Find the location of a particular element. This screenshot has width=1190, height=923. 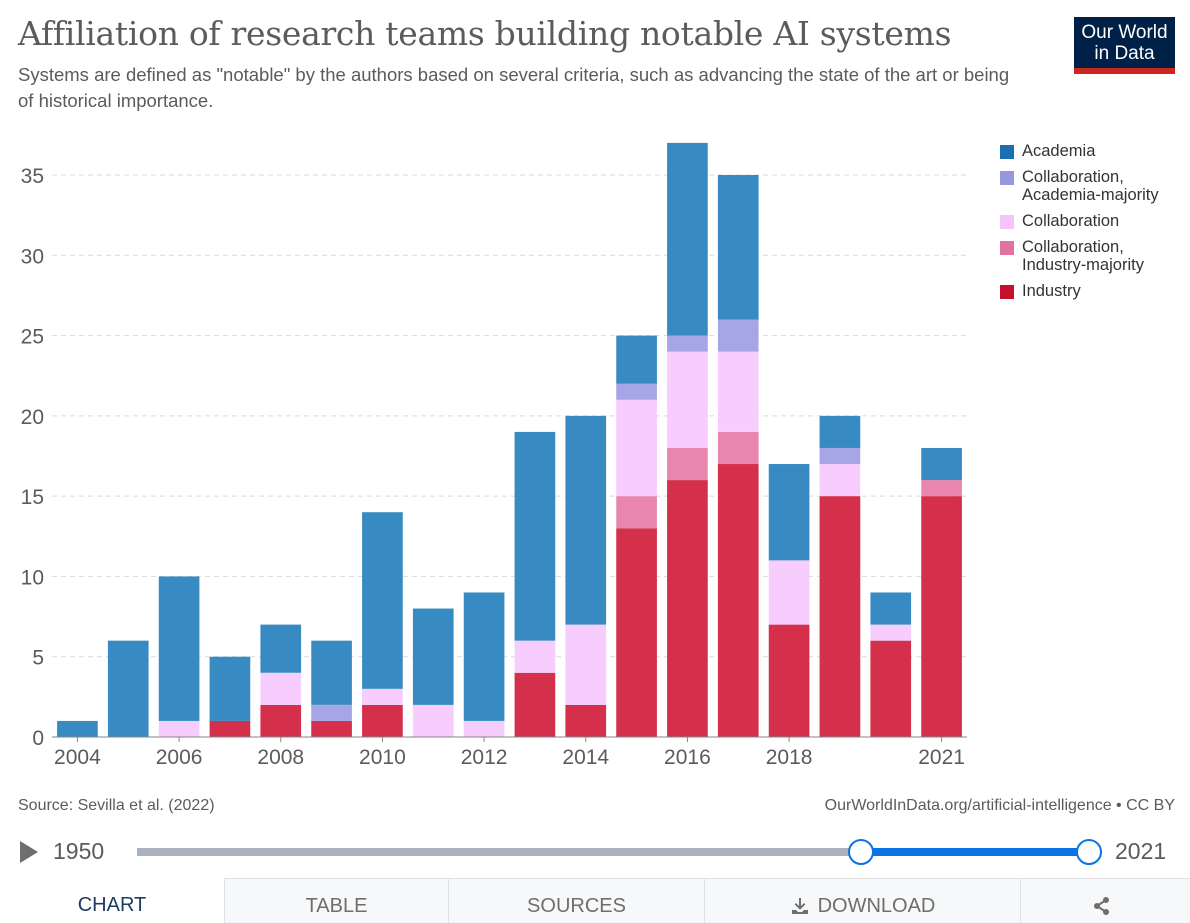

y-tick-label: 5 is located at coordinates (38, 658).